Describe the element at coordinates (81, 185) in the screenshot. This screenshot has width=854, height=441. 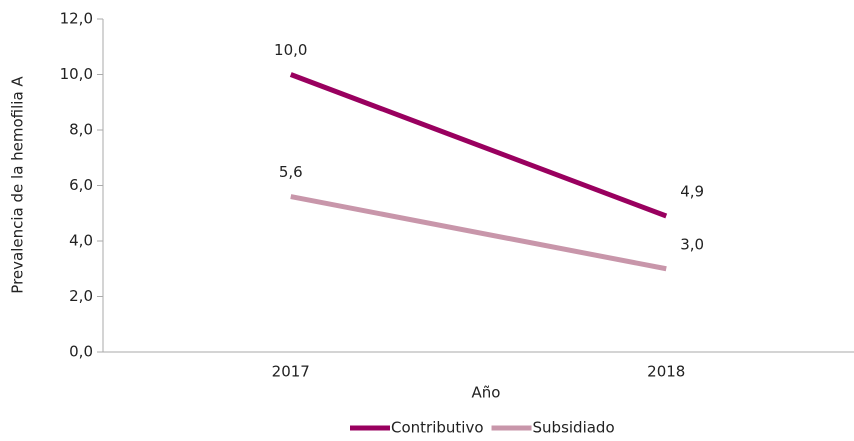
I see `y-tick-label: 6,0` at that location.